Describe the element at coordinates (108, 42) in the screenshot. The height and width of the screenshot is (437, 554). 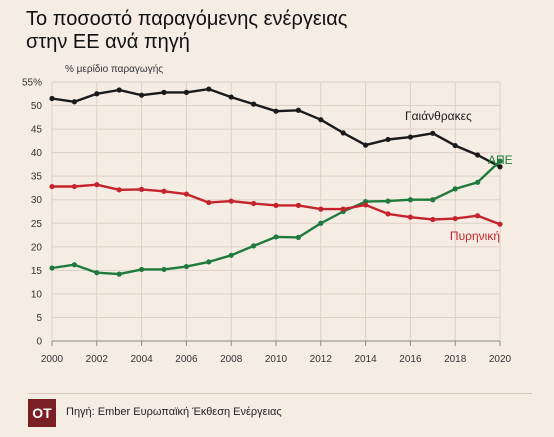
I see `title-line-2: στην ΕΕ ανά πηγή` at that location.